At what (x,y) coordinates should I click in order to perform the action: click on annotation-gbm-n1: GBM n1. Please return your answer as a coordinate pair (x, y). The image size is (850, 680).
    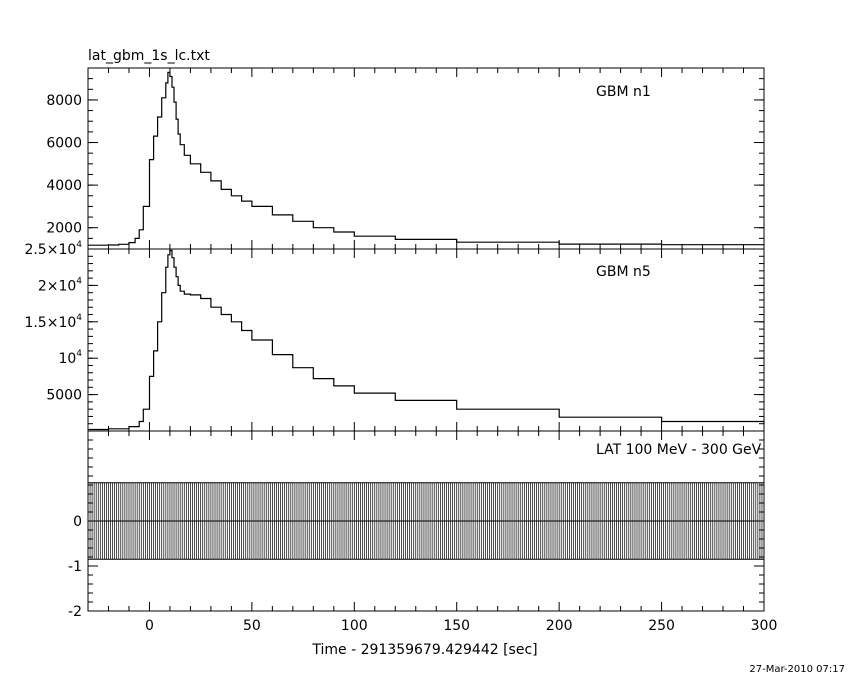
    Looking at the image, I should click on (623, 92).